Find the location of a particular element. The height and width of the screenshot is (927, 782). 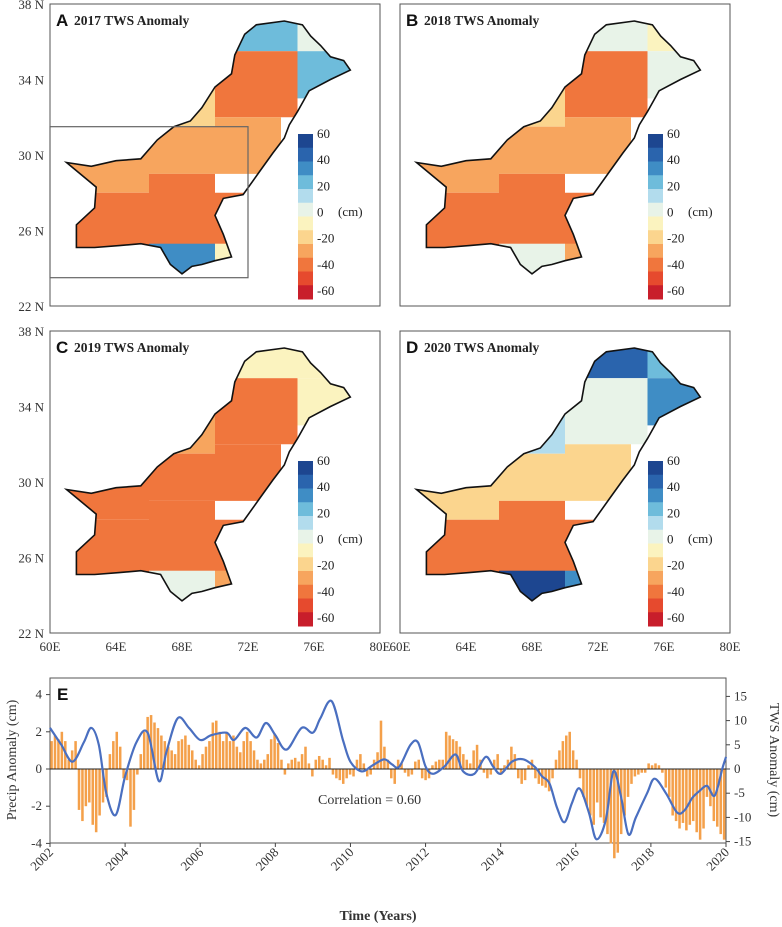

colorbar-units: (cm) is located at coordinates (350, 538).